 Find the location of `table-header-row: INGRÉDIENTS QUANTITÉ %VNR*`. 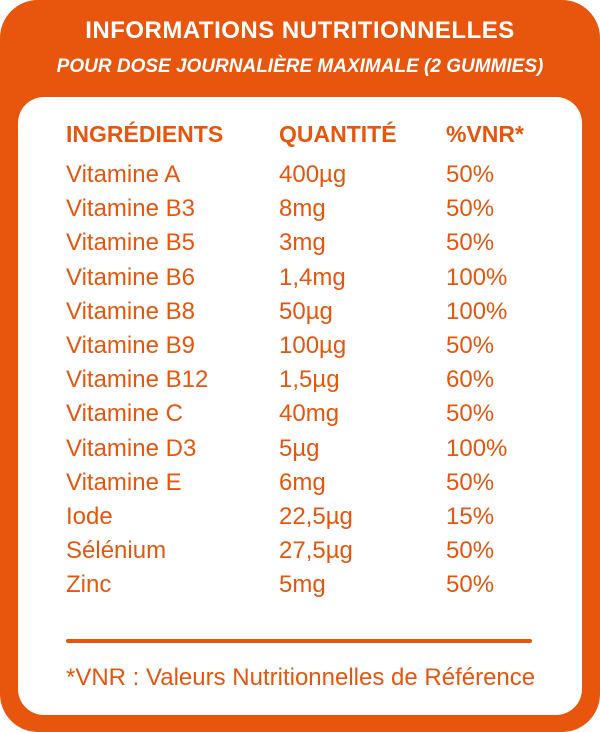

table-header-row: INGRÉDIENTS QUANTITÉ %VNR* is located at coordinates (306, 136).